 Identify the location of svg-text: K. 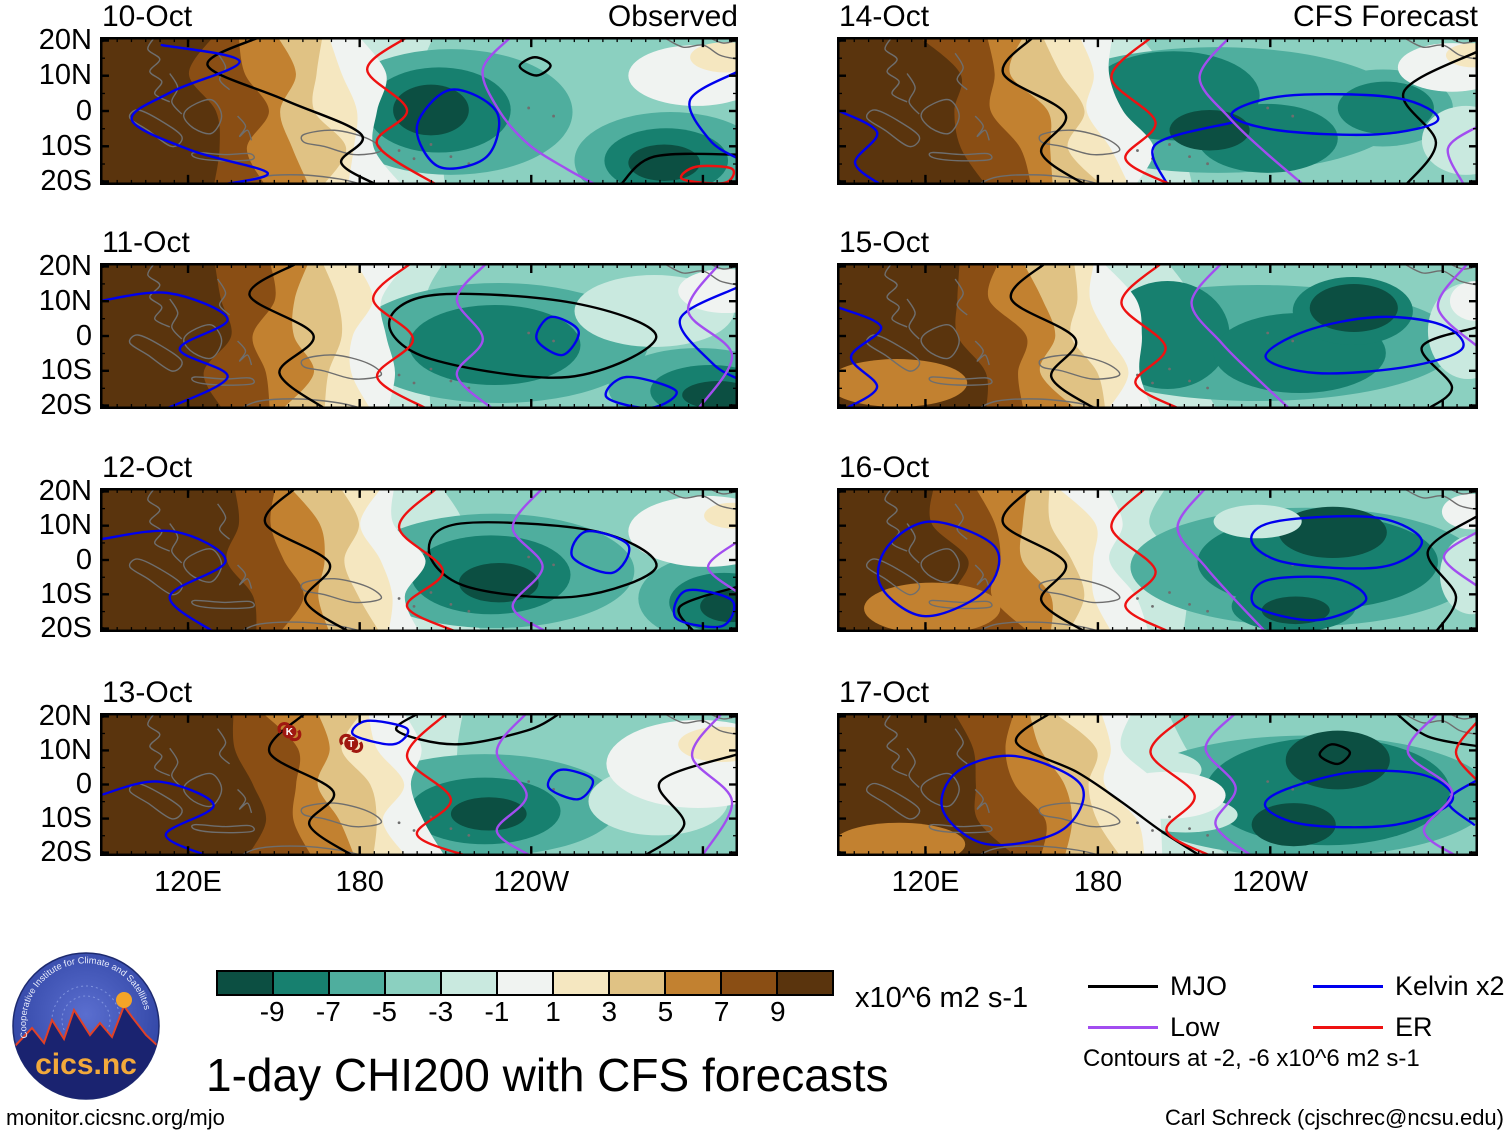
(290, 732).